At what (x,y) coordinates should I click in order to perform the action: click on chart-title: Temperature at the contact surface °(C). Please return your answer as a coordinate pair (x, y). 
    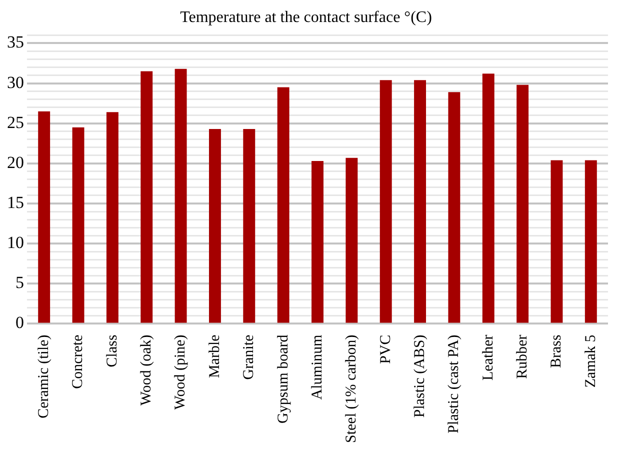
    Looking at the image, I should click on (306, 17).